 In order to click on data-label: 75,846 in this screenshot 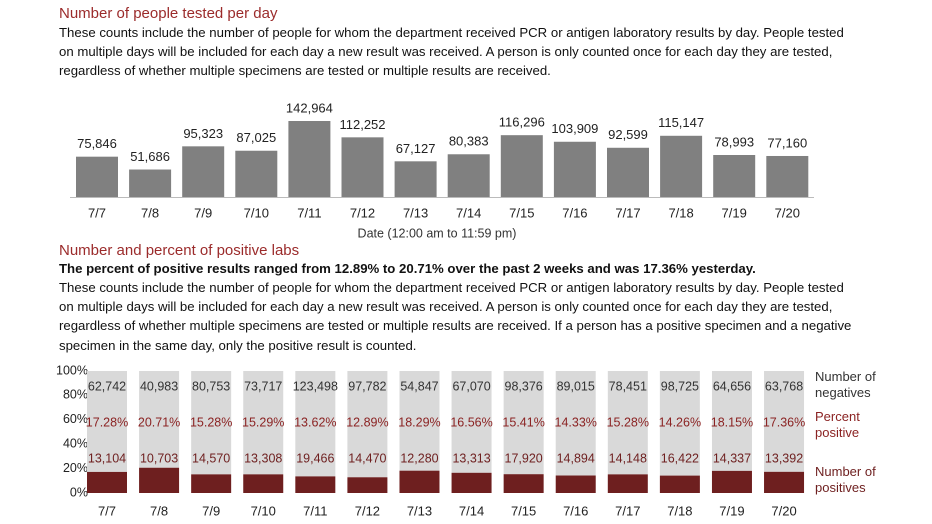, I will do `click(97, 143)`.